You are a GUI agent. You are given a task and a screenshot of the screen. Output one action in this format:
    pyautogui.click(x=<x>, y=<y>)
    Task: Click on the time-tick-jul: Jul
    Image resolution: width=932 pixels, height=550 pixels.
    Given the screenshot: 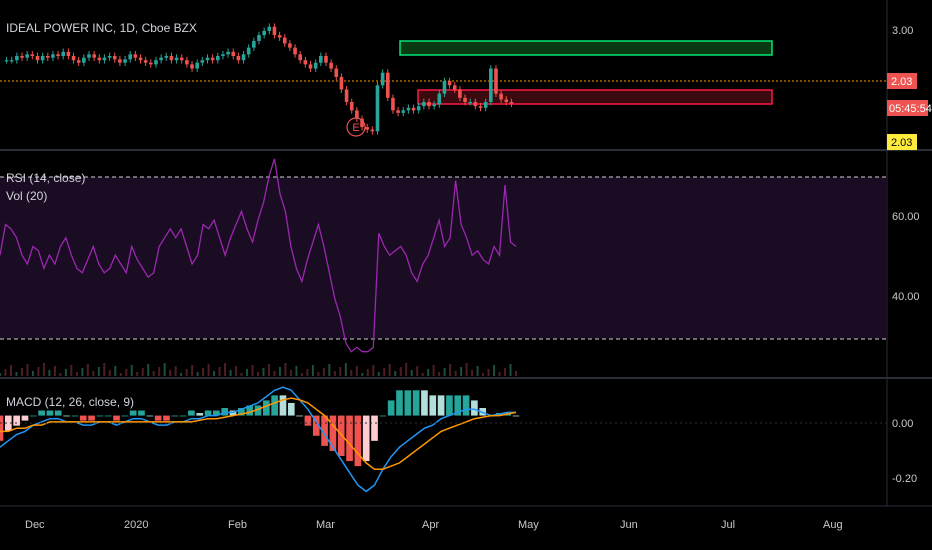 What is the action you would take?
    pyautogui.click(x=728, y=525)
    